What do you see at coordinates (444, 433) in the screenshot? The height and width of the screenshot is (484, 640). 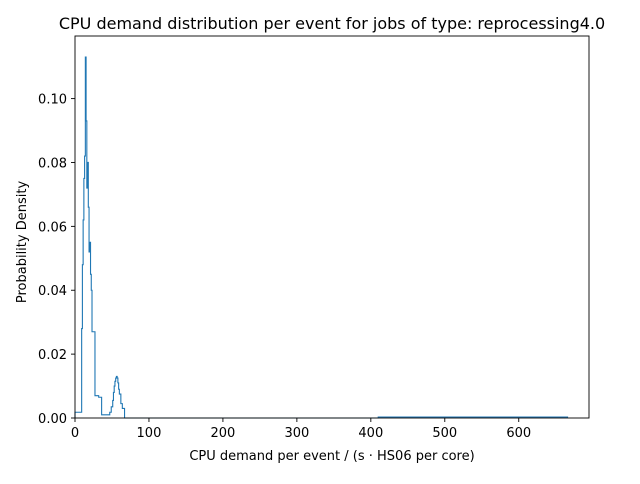 I see `x-tick-label: 500` at bounding box center [444, 433].